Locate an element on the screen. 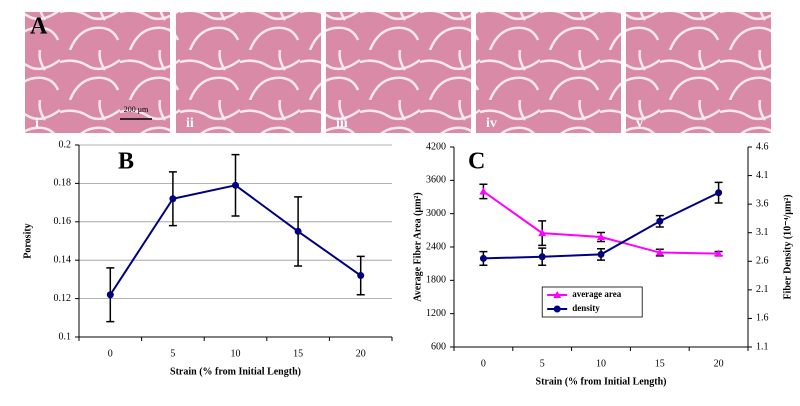 Image resolution: width=800 pixels, height=406 pixels. image-label: ii is located at coordinates (190, 123).